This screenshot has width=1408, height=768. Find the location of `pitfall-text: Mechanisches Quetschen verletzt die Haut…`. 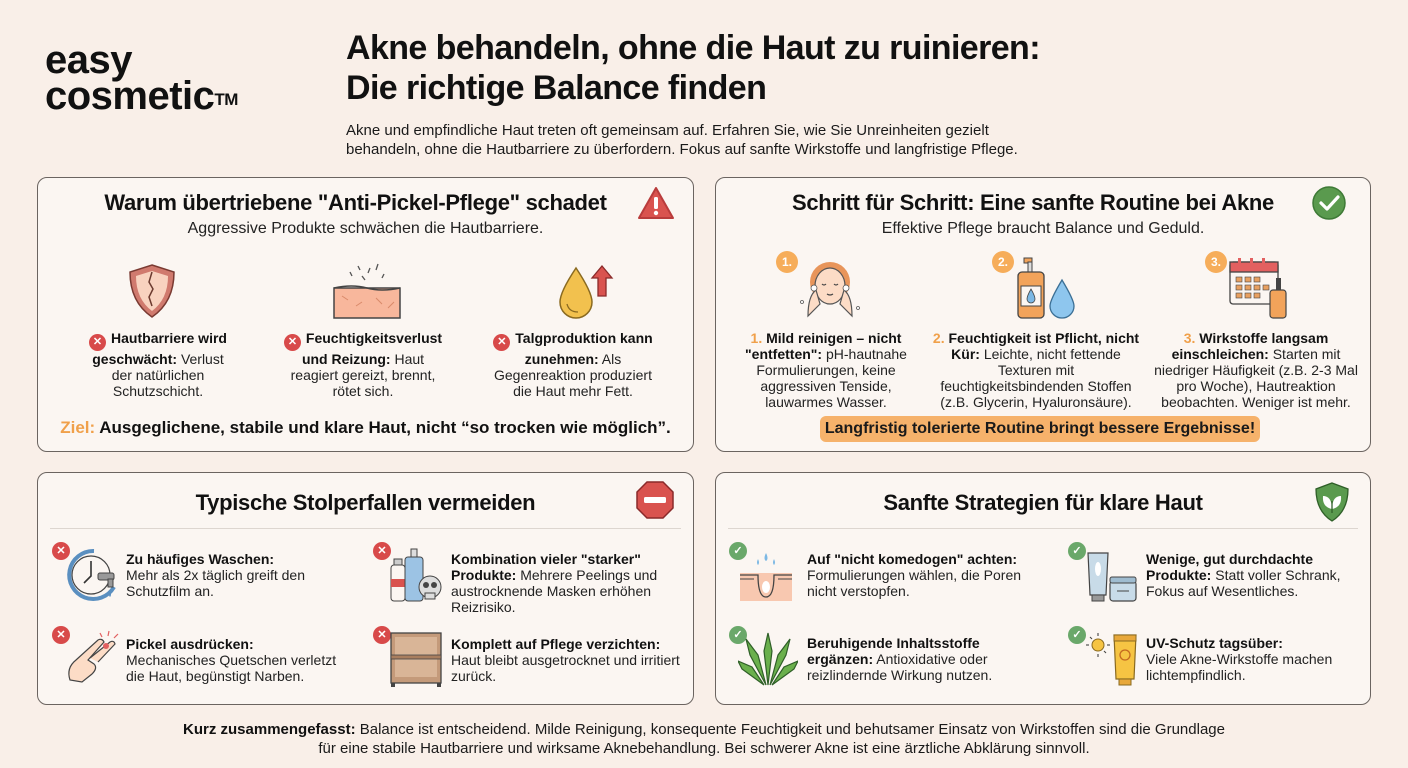

pitfall-text: Mechanisches Quetschen verletzt die Haut… is located at coordinates (231, 668).